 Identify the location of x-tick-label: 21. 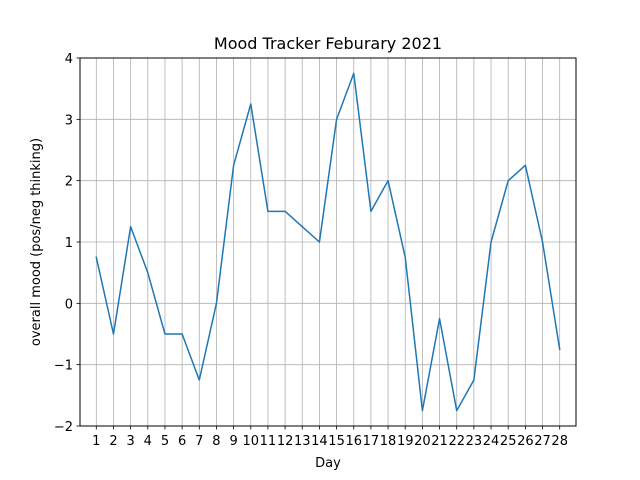
(439, 441).